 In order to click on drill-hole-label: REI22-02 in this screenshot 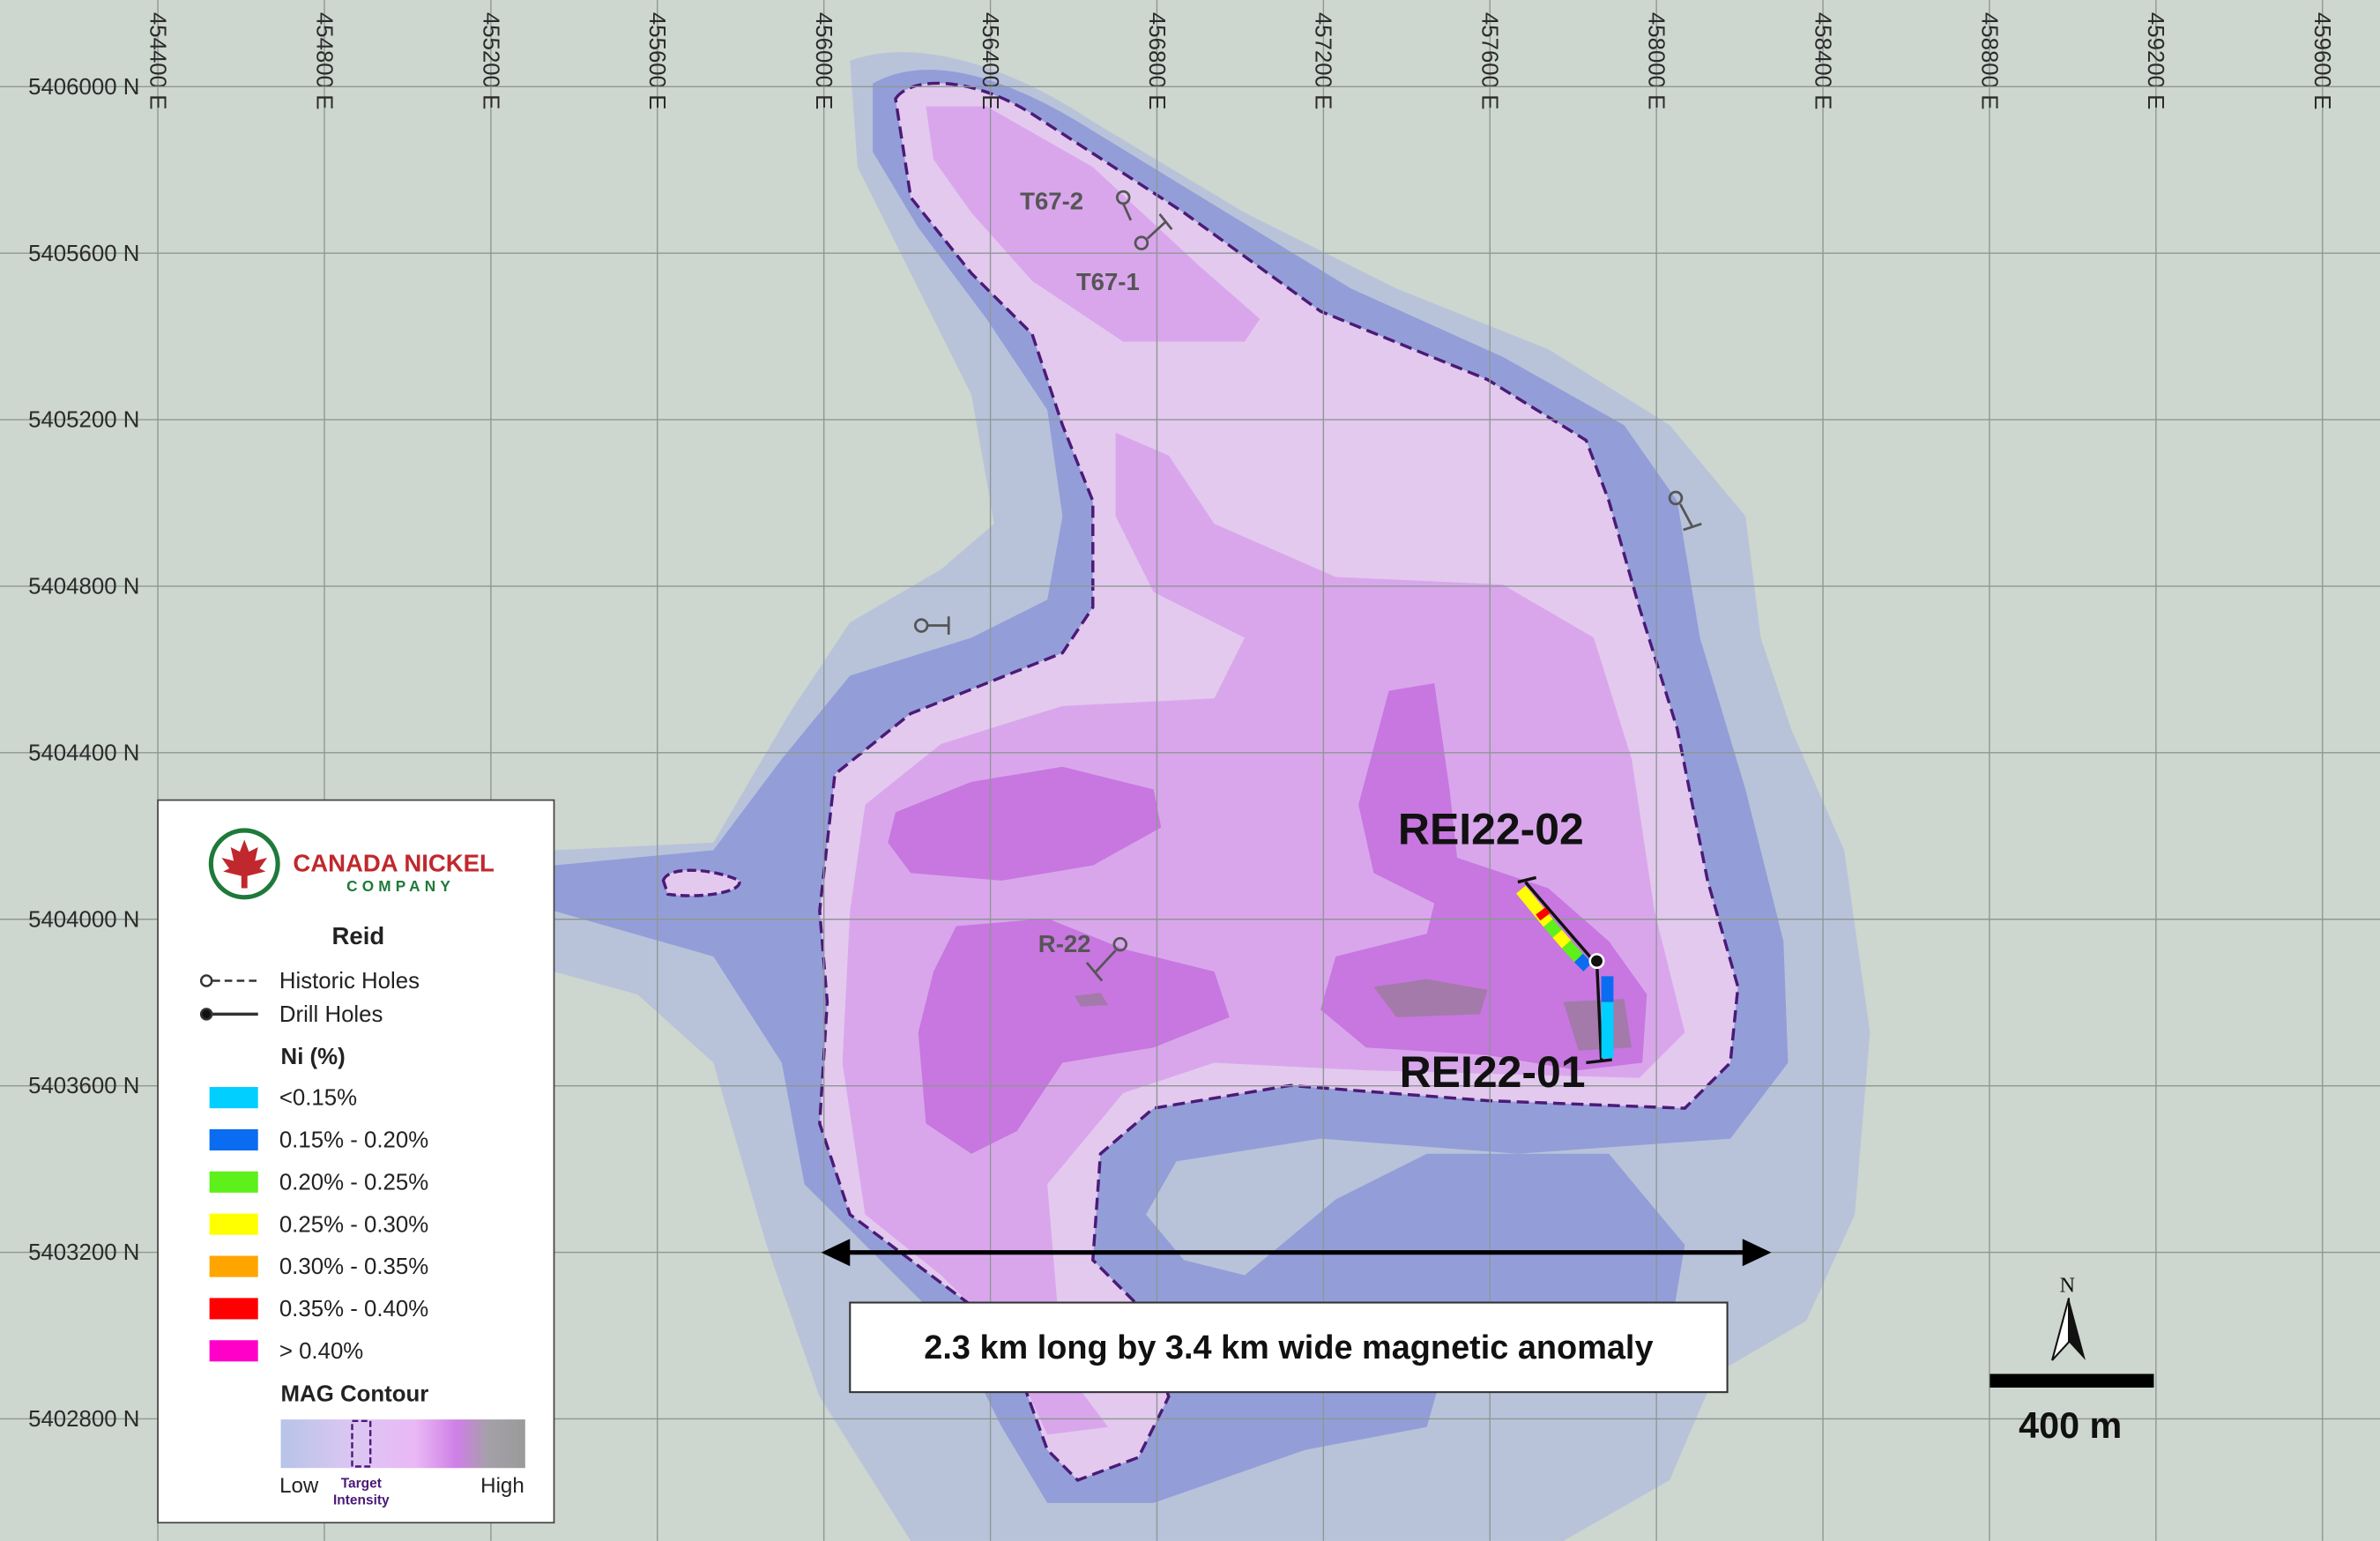, I will do `click(1491, 829)`.